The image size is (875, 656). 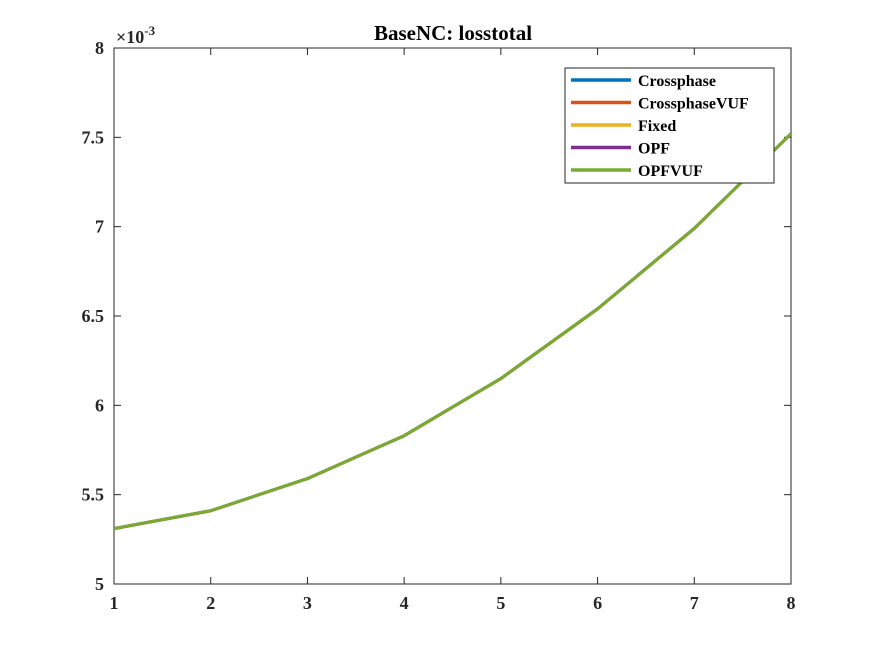 What do you see at coordinates (149, 30) in the screenshot?
I see `y-axis-exponent-power: -3` at bounding box center [149, 30].